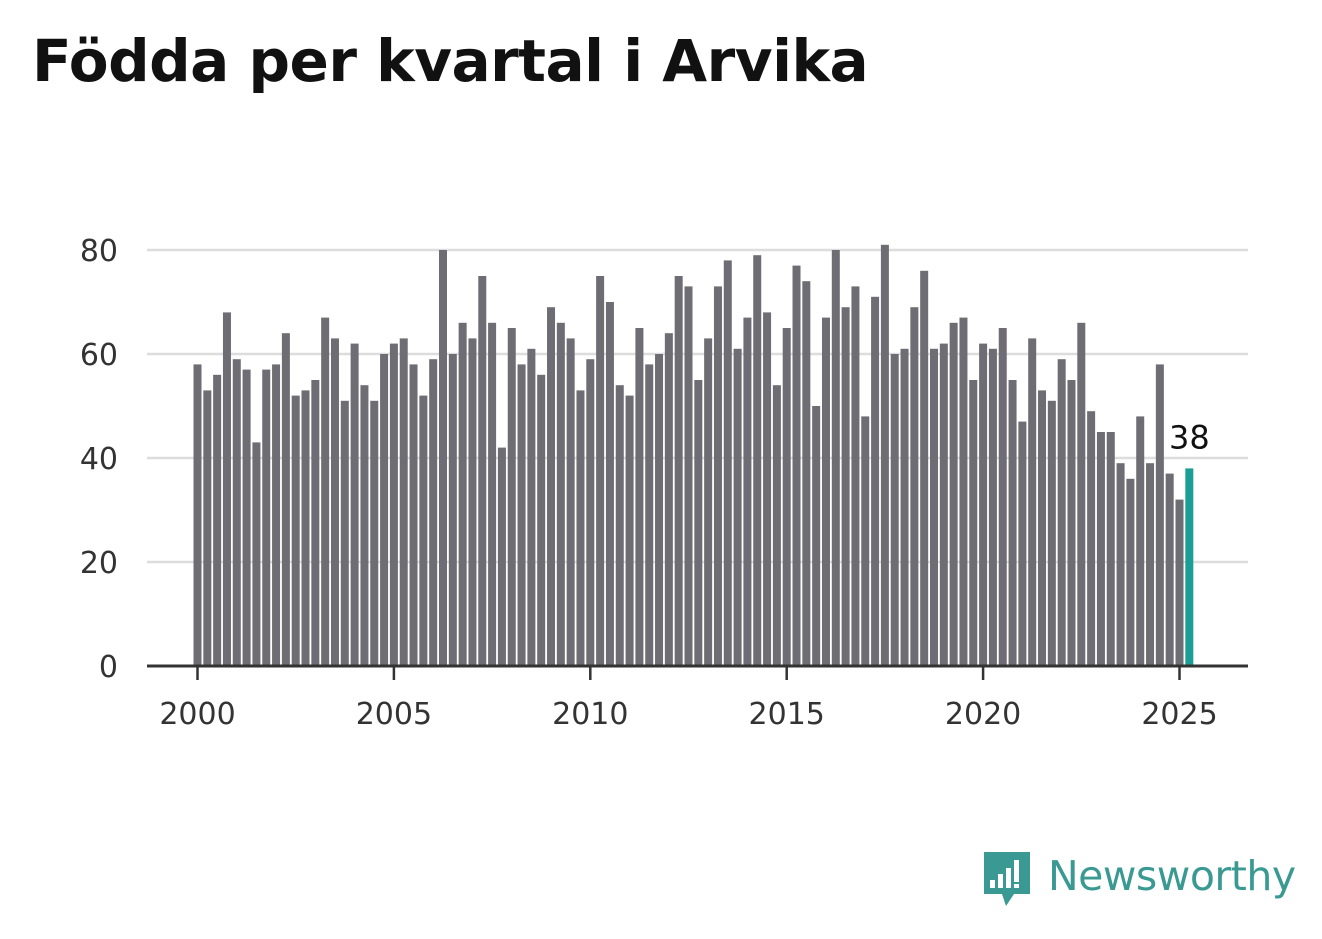  Describe the element at coordinates (983, 714) in the screenshot. I see `x-tick-label: 2020` at that location.